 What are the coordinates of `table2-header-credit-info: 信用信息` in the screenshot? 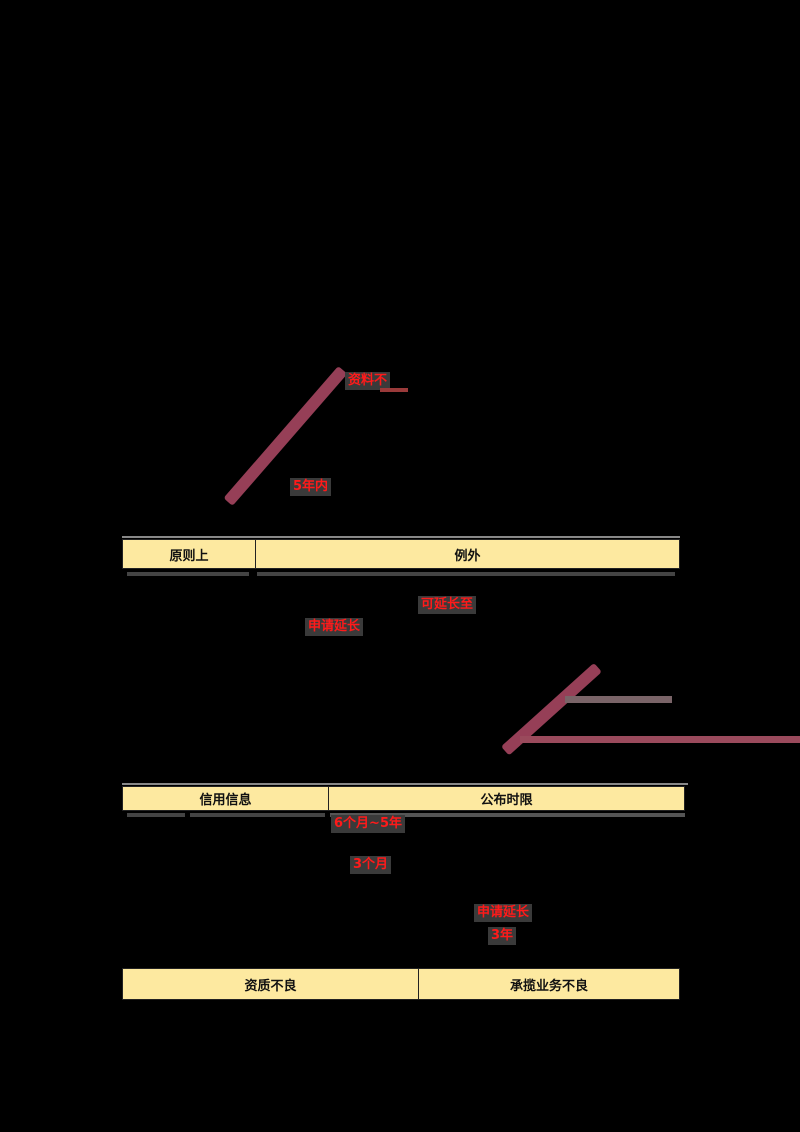 It's located at (225, 800).